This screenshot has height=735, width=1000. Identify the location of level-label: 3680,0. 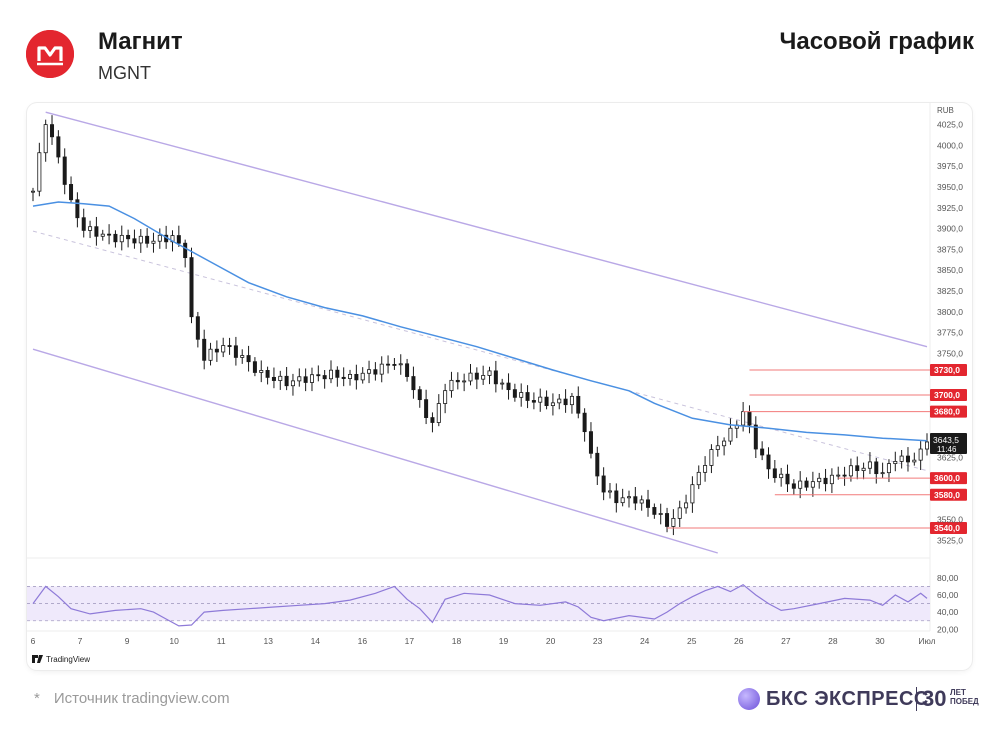
(947, 412).